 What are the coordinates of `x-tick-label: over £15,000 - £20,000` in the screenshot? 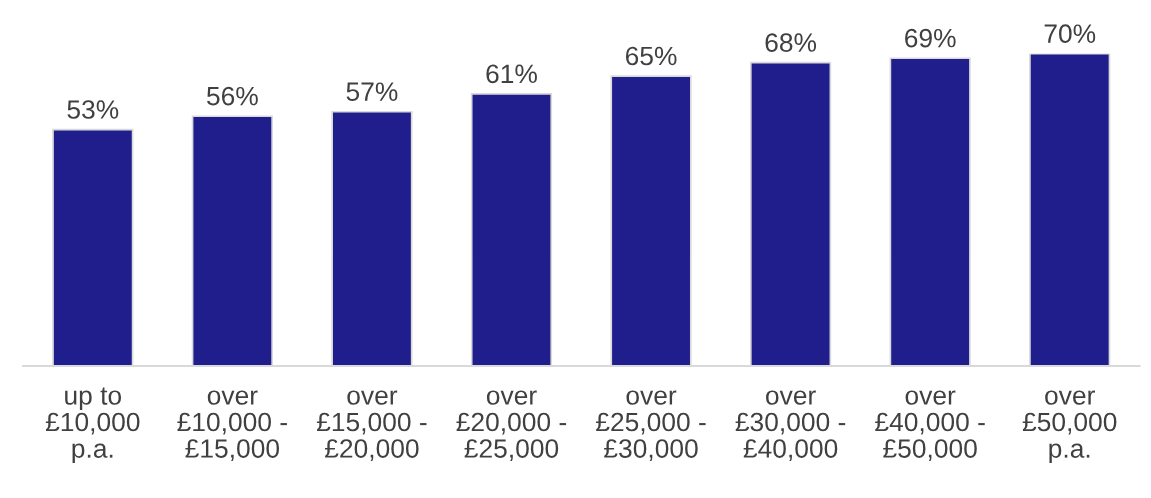 It's located at (371, 425).